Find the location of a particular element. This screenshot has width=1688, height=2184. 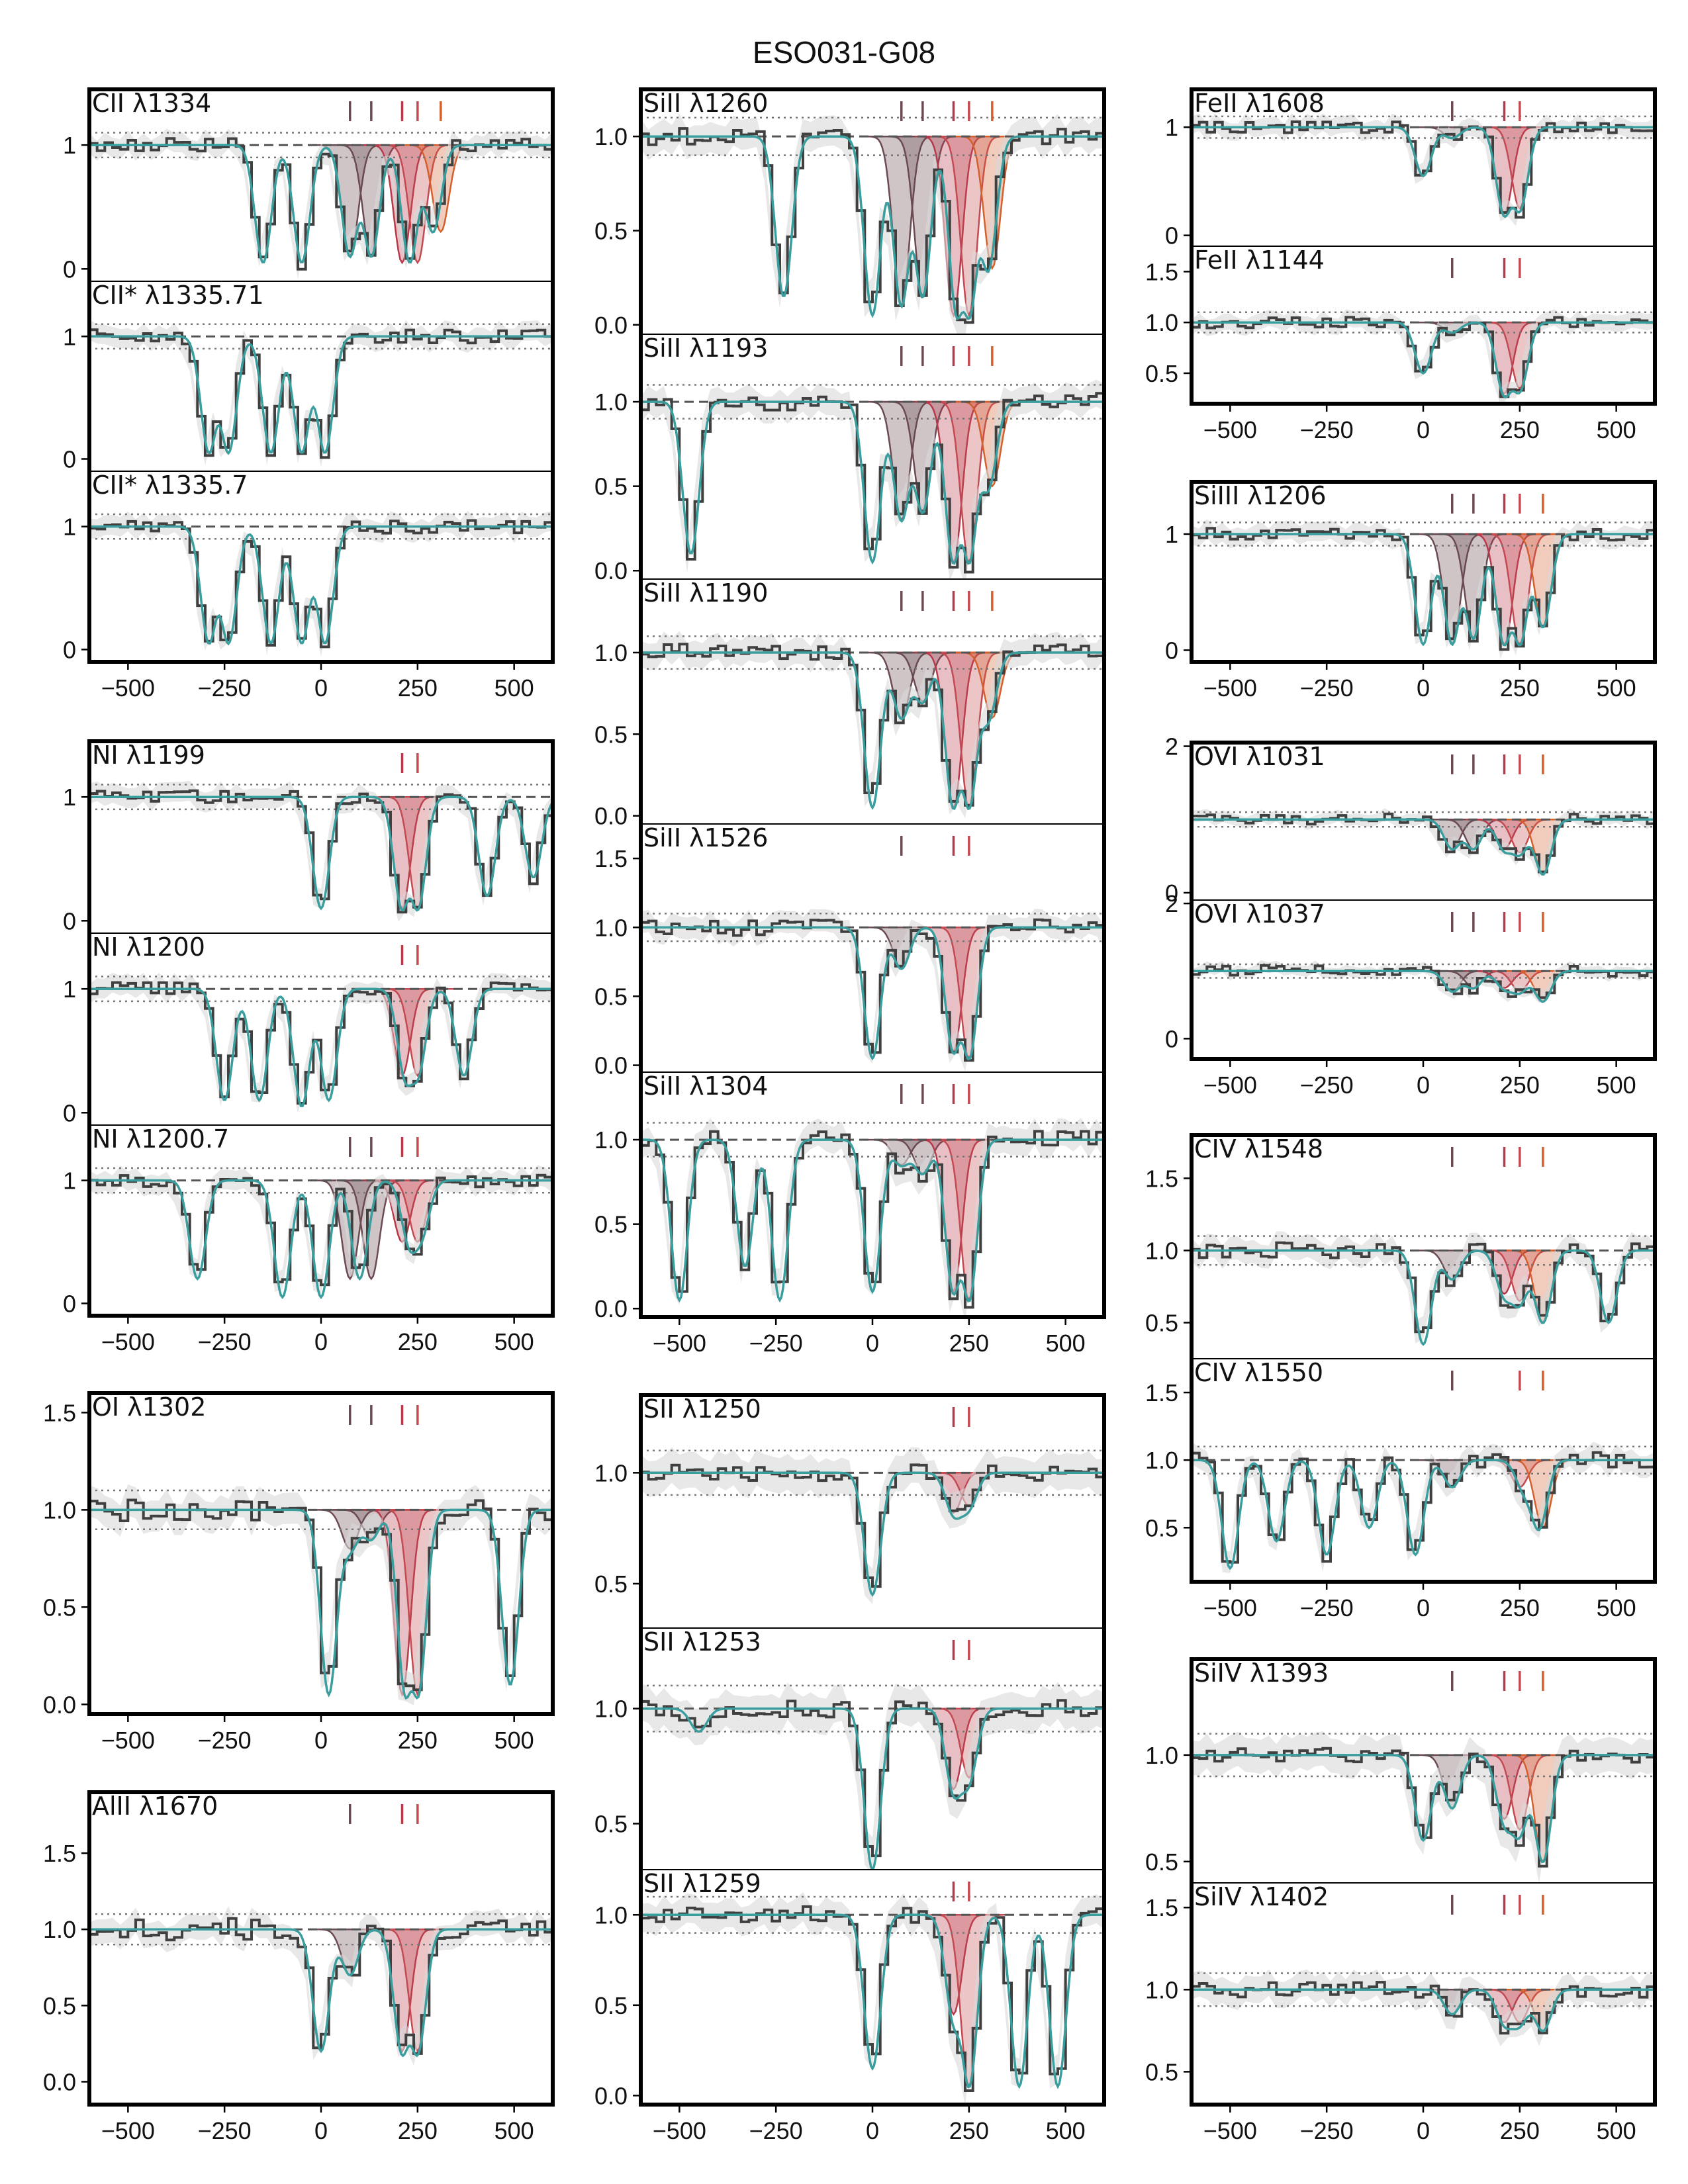

ion-label: CII* λ1335.71 is located at coordinates (178, 295).